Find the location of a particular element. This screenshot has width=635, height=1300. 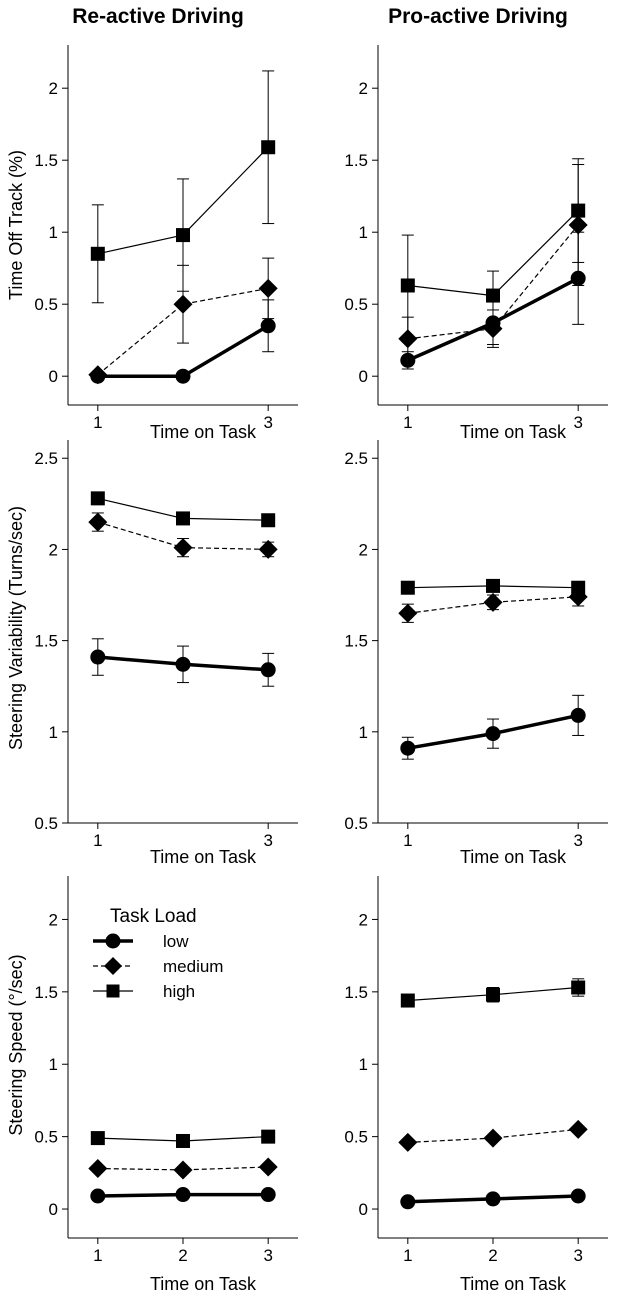

panel-2: 0.5 1 1.5 2 2.5 1 3 Time on Task is located at coordinates (166, 653).